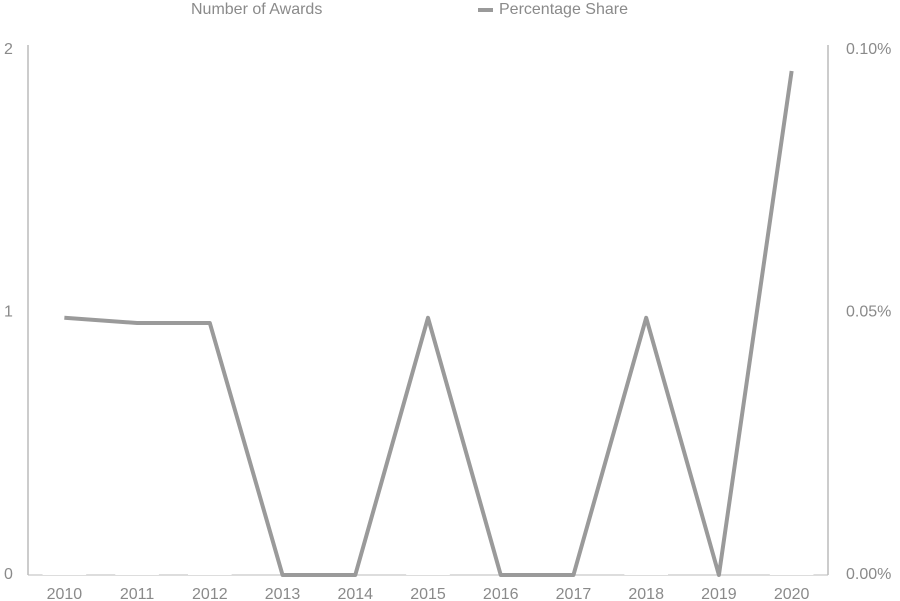 This screenshot has width=900, height=601. I want to click on x-tick-label: 2016, so click(501, 593).